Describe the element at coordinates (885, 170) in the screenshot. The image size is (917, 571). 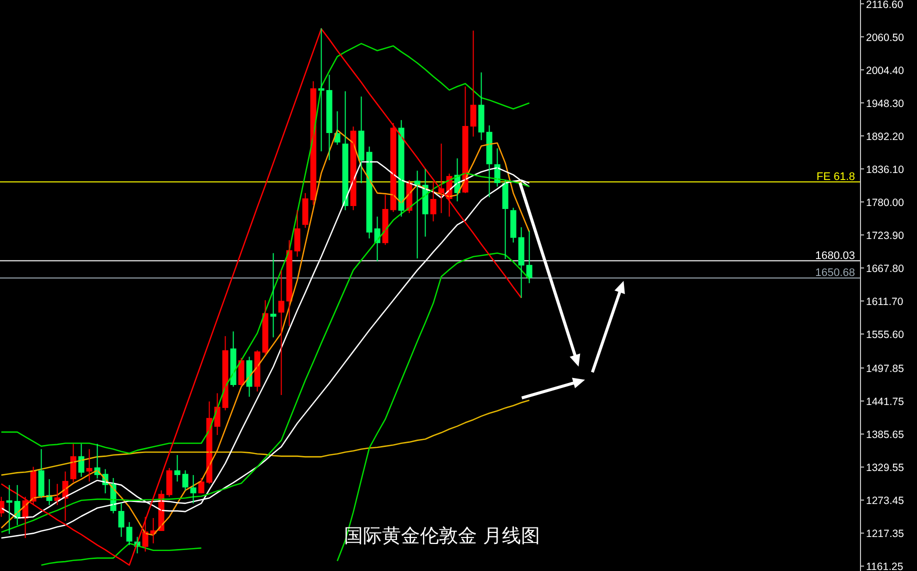
I see `y-tick-label: 1836.10` at that location.